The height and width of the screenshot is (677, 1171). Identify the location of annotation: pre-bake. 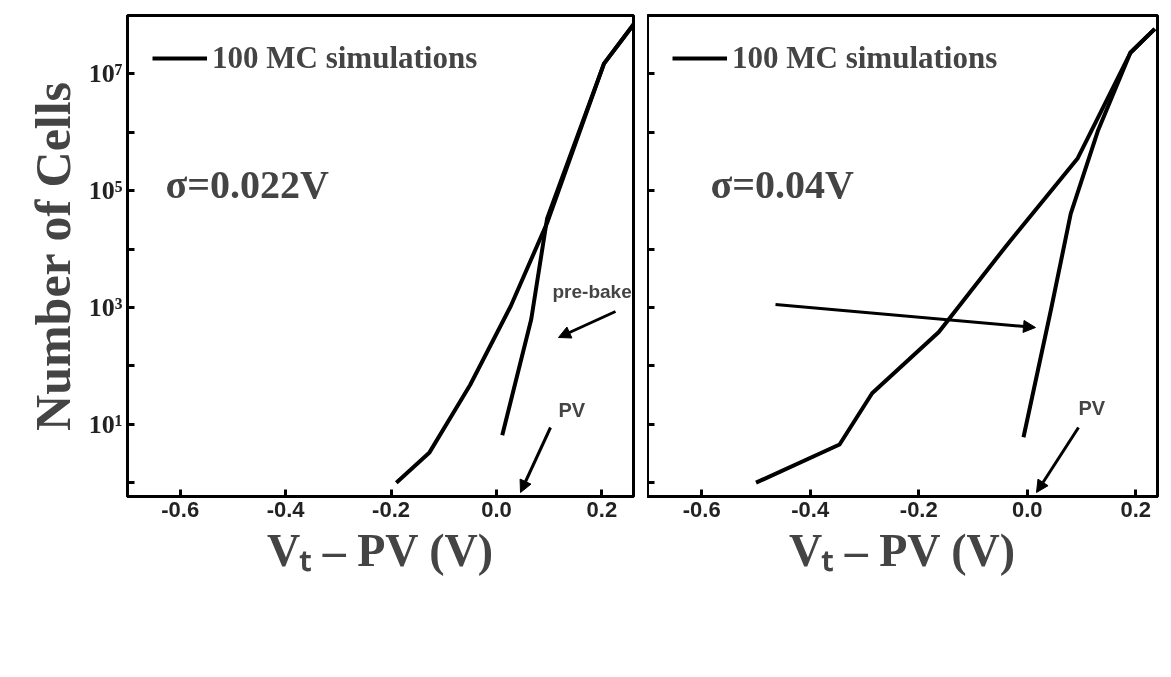
(592, 291).